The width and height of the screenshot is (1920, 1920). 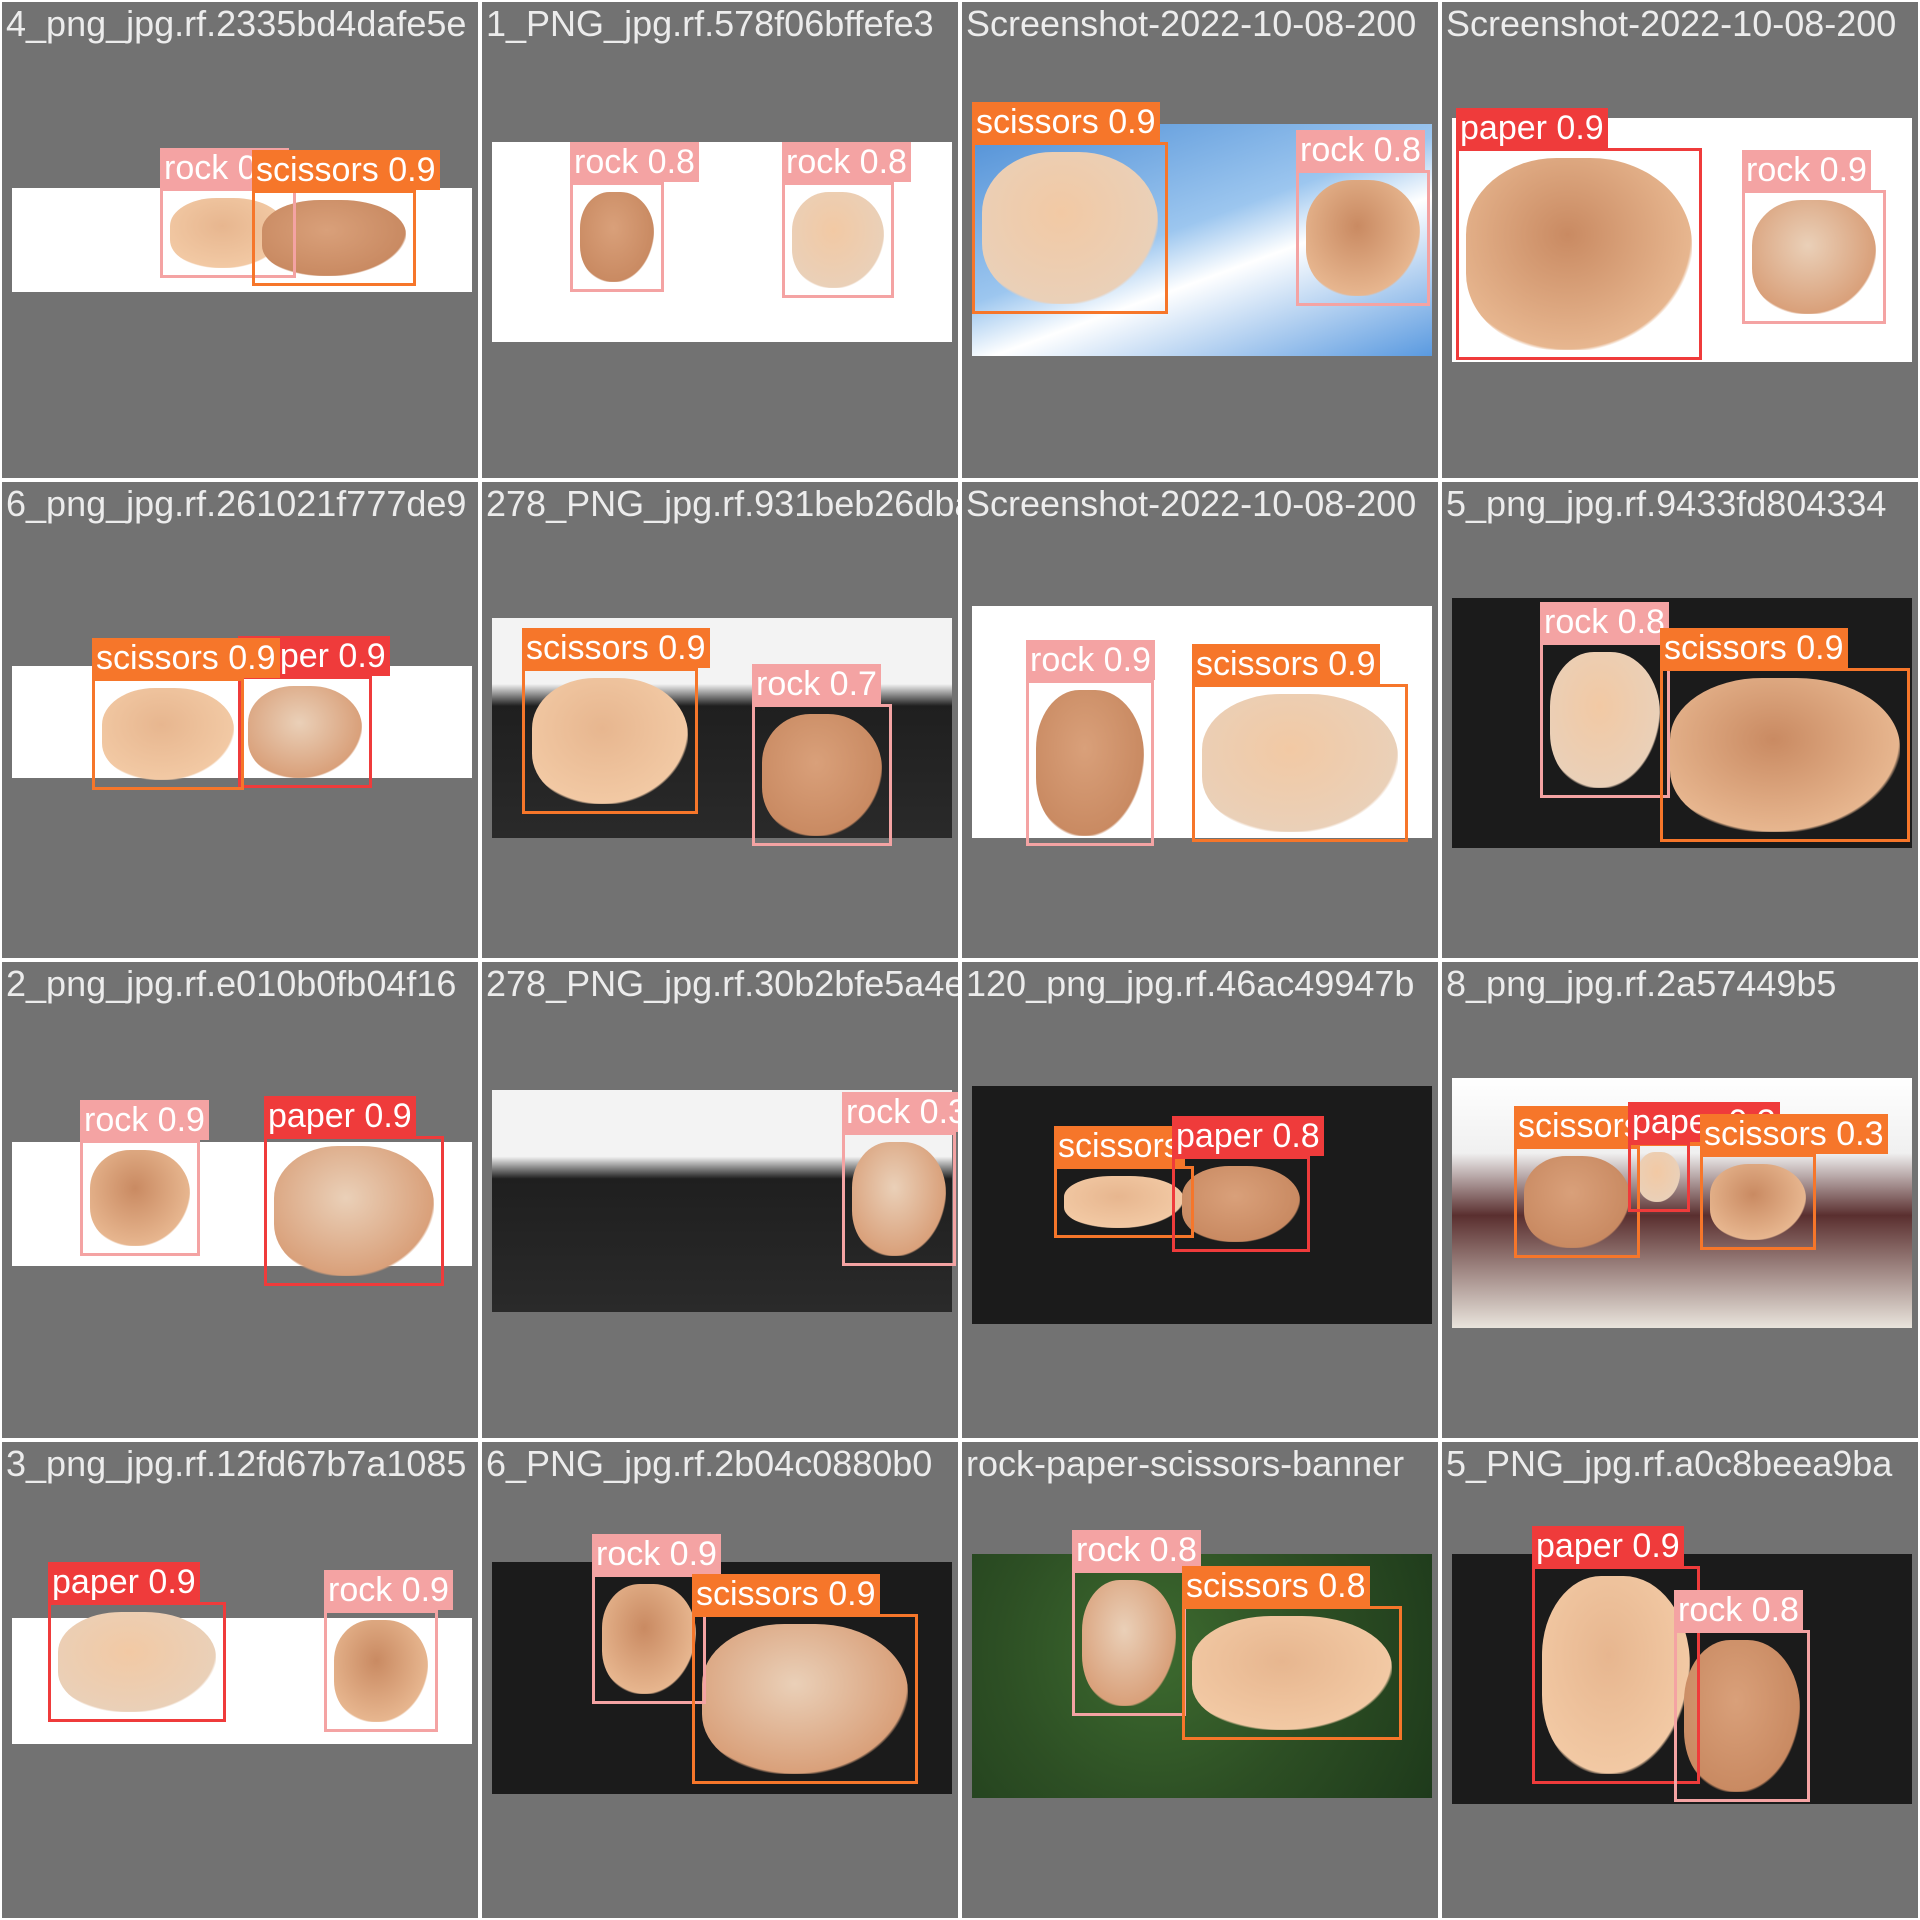 I want to click on paper-detection-label: paper 0.8, so click(x=1248, y=1136).